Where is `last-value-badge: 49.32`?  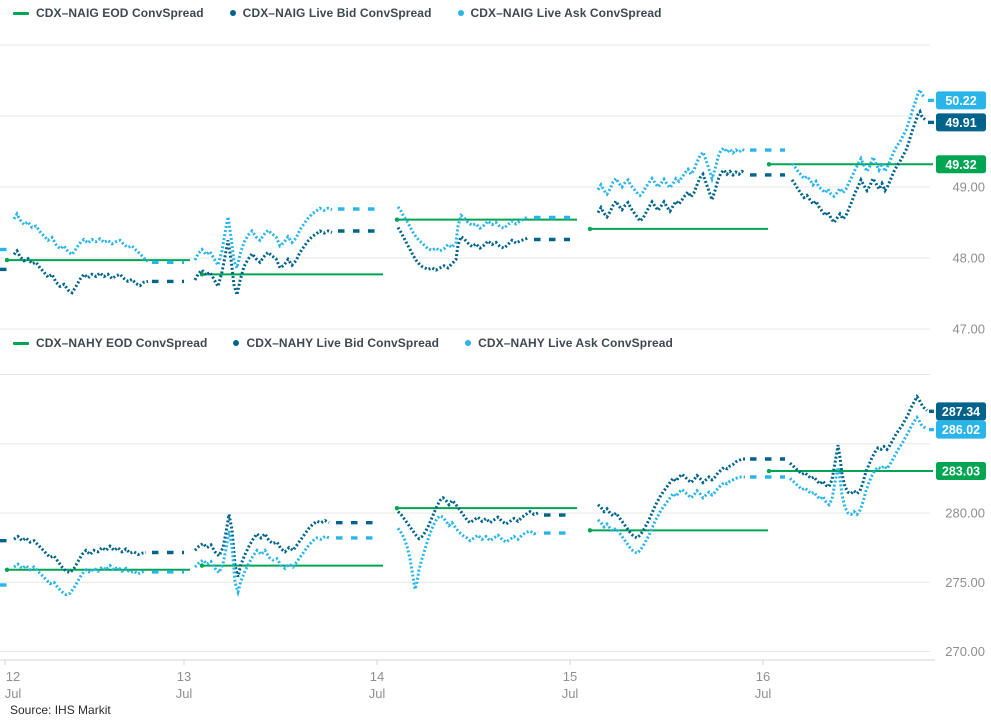
last-value-badge: 49.32 is located at coordinates (961, 164).